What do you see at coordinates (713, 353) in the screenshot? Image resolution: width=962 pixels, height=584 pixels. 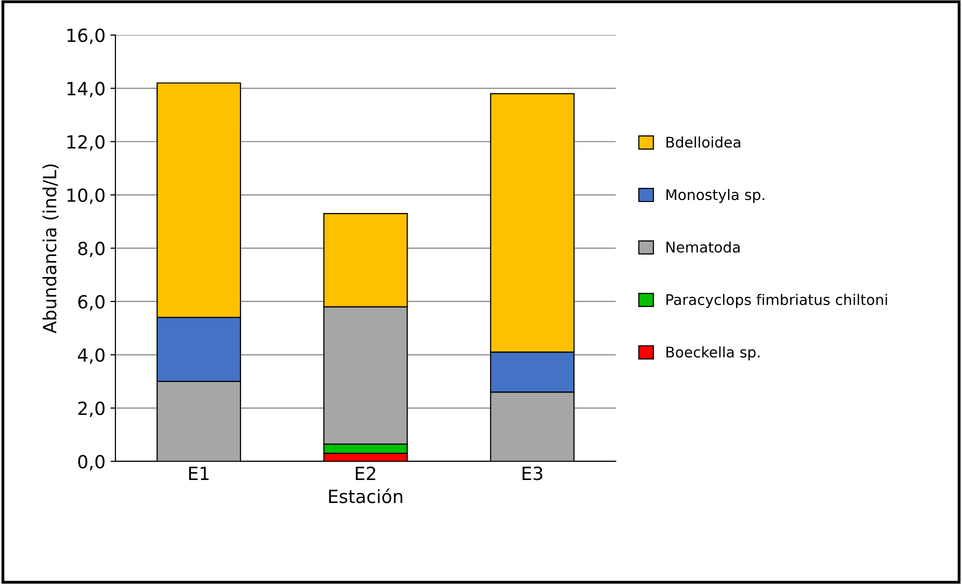 I see `legend-label: Boeckella sp.` at bounding box center [713, 353].